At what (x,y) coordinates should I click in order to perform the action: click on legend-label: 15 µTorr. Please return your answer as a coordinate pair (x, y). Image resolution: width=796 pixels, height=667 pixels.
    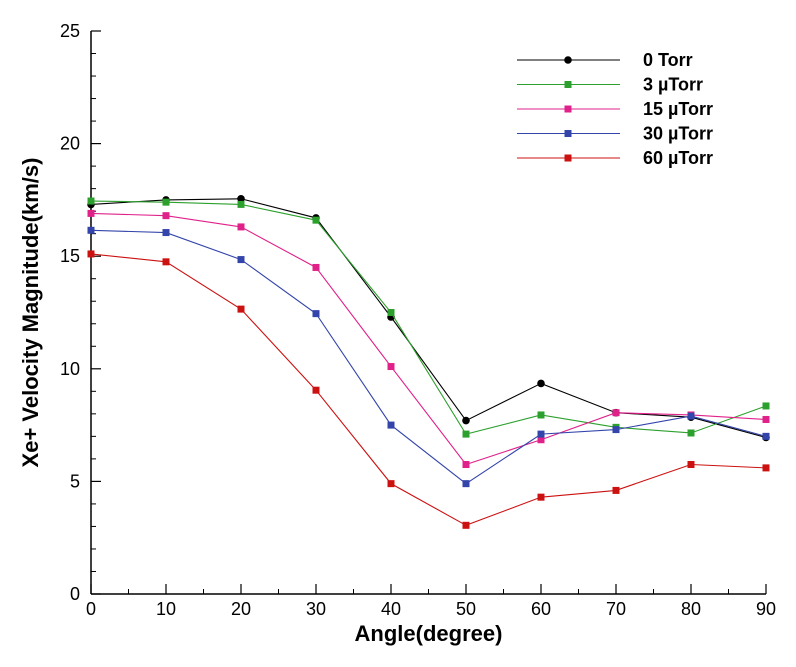
    Looking at the image, I should click on (678, 109).